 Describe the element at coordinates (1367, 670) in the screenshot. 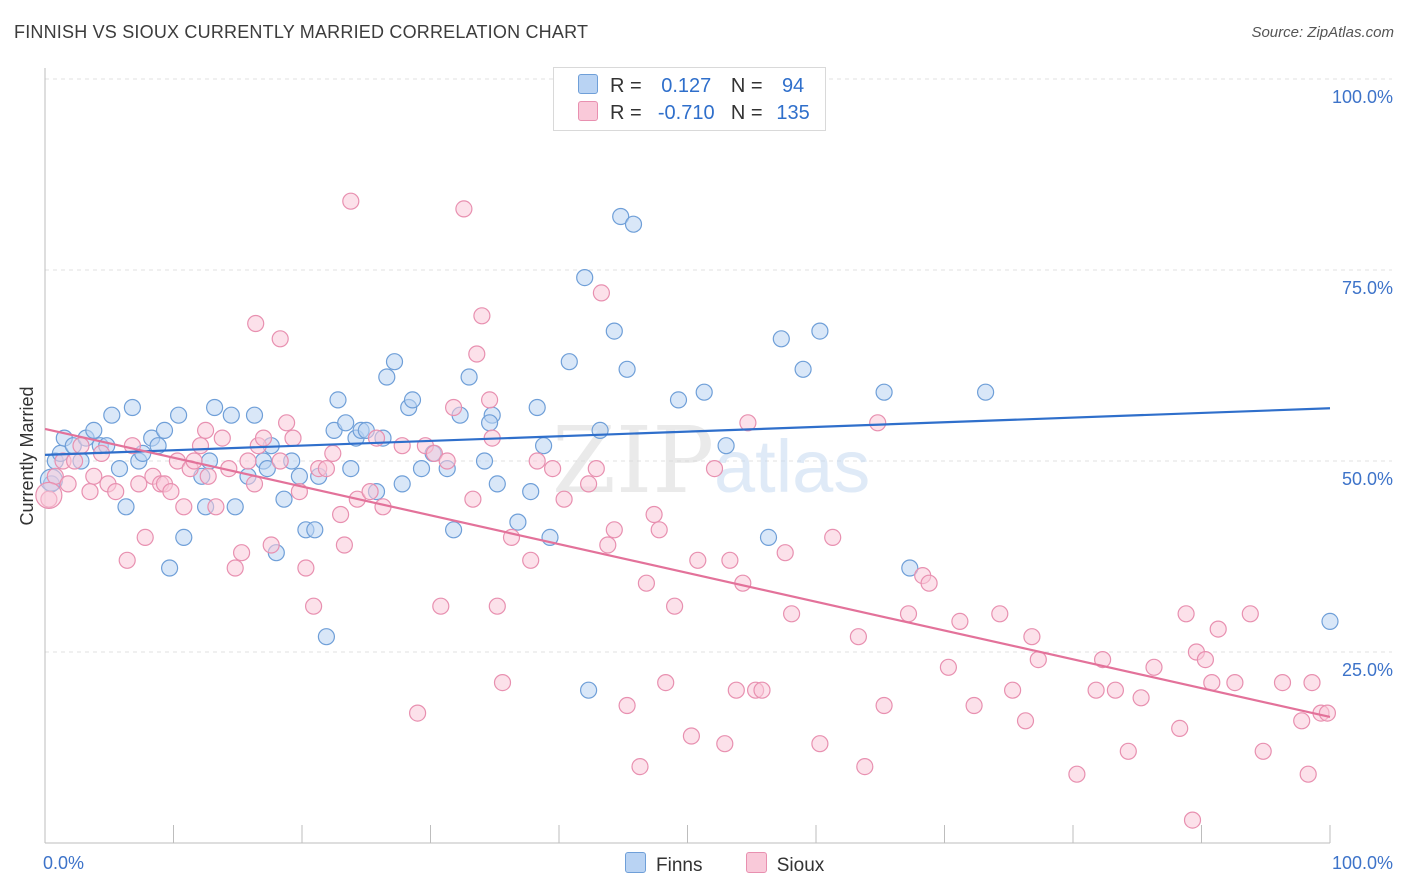

I see `y-tick-label: 25.0%` at that location.